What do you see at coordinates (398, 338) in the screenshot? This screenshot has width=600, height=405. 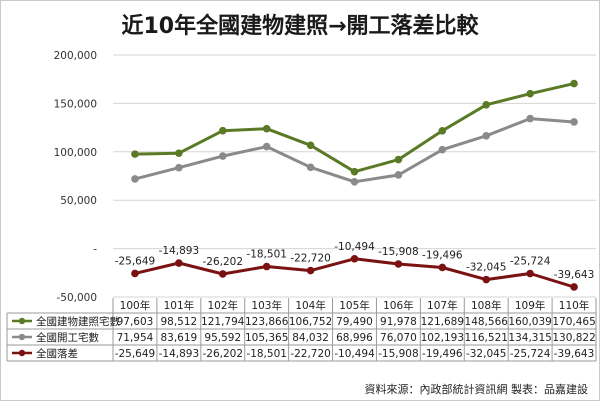 I see `table-cell: 76,070` at bounding box center [398, 338].